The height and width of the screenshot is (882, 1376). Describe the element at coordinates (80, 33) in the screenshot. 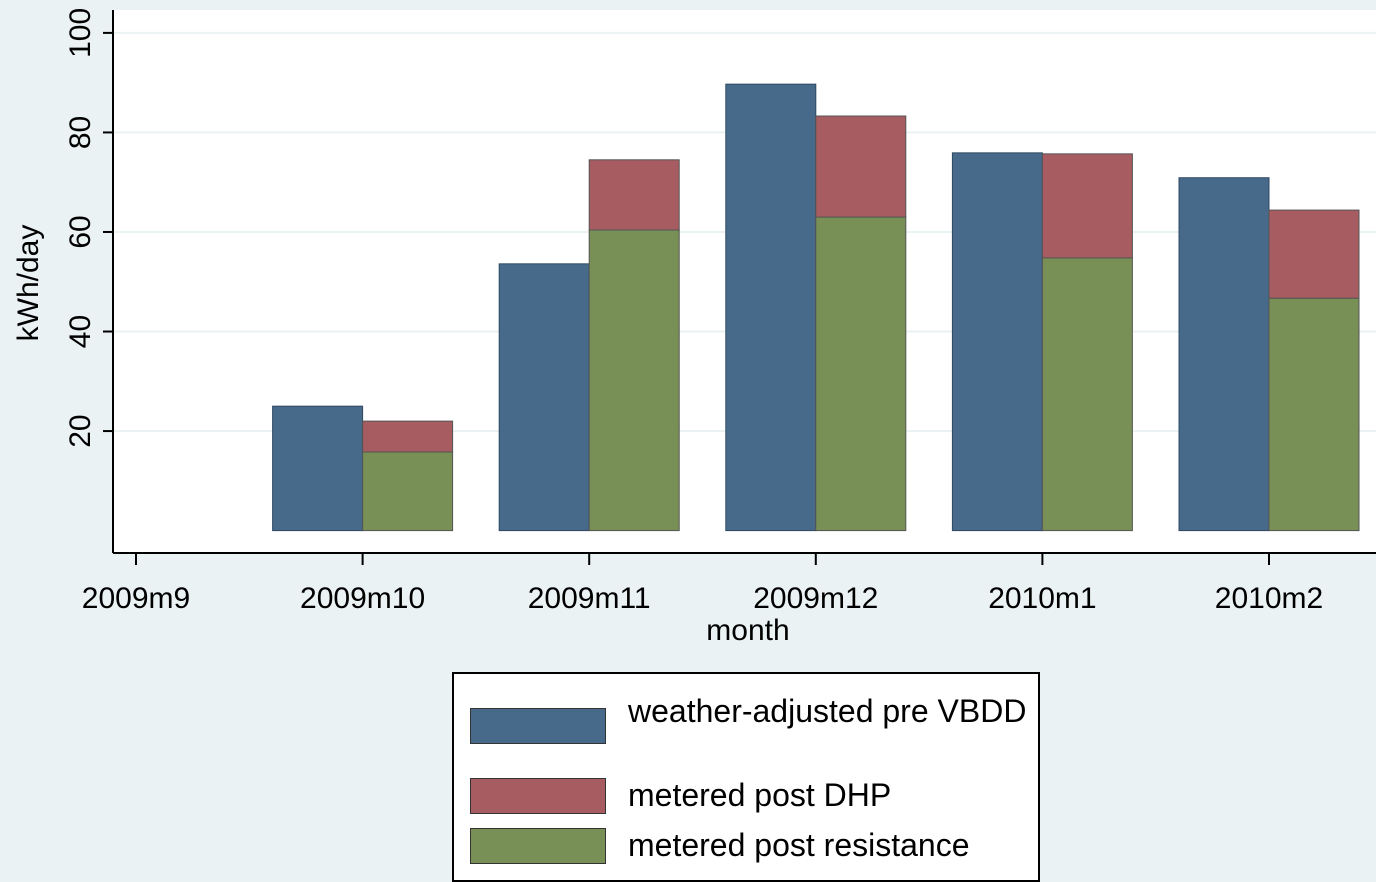

I see `y-tick-label: 100` at that location.